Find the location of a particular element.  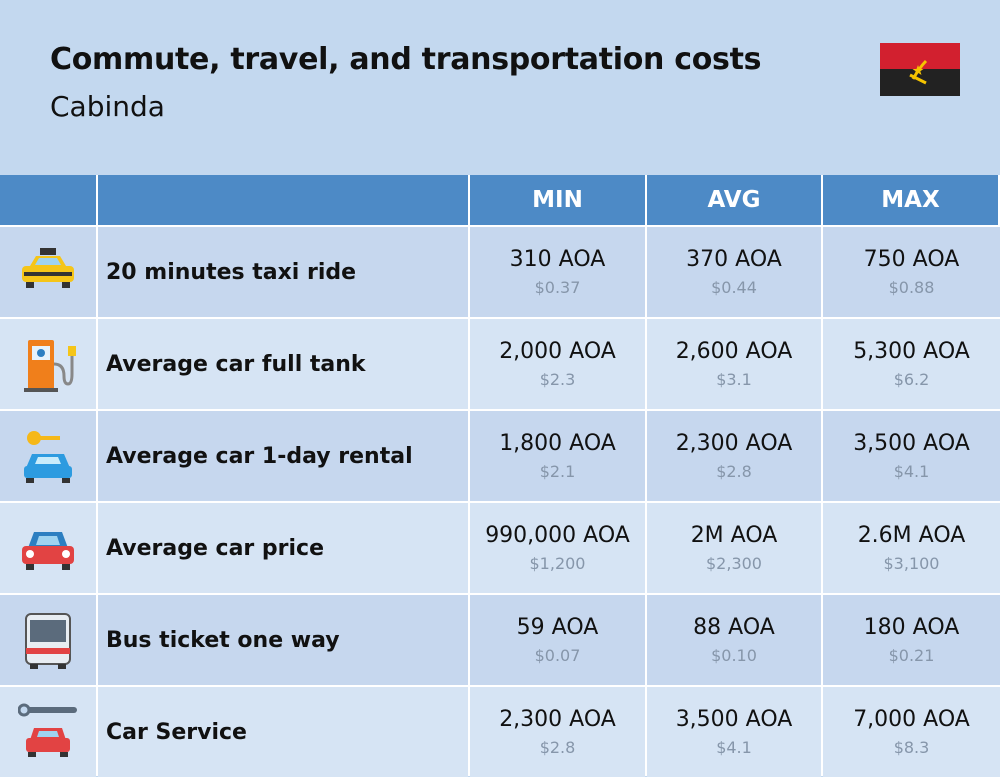

value-cell: 2M AOA $2,300 is located at coordinates (734, 548).